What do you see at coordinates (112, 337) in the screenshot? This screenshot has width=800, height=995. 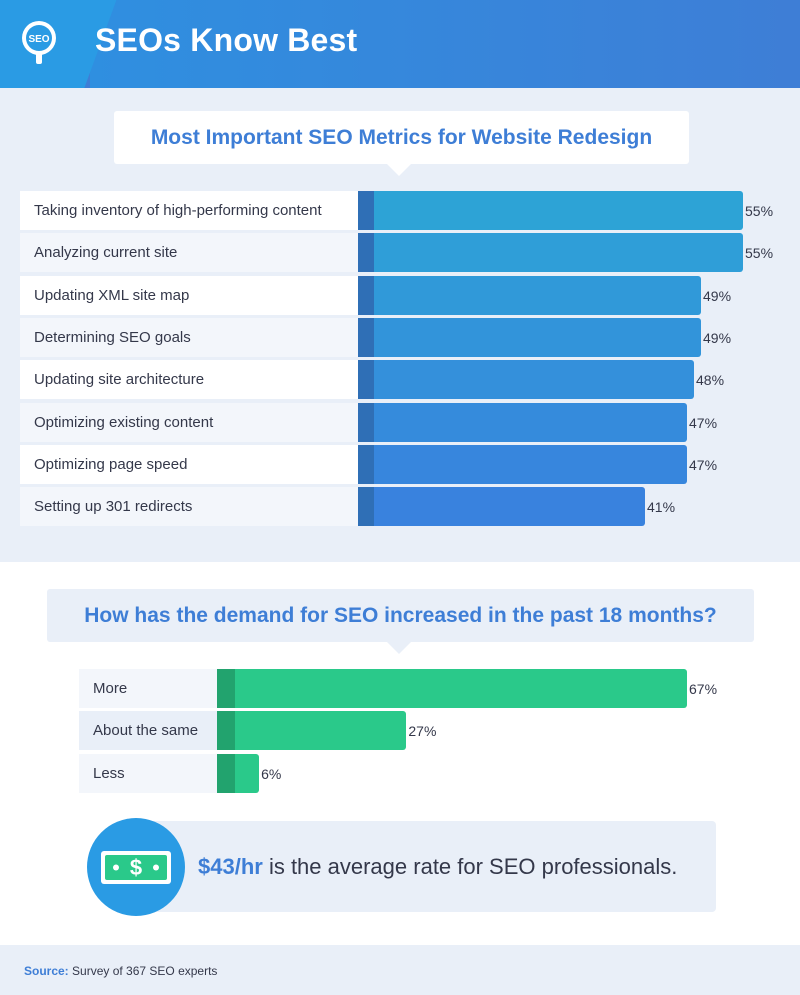 I see `bar-label: Determining SEO goals` at bounding box center [112, 337].